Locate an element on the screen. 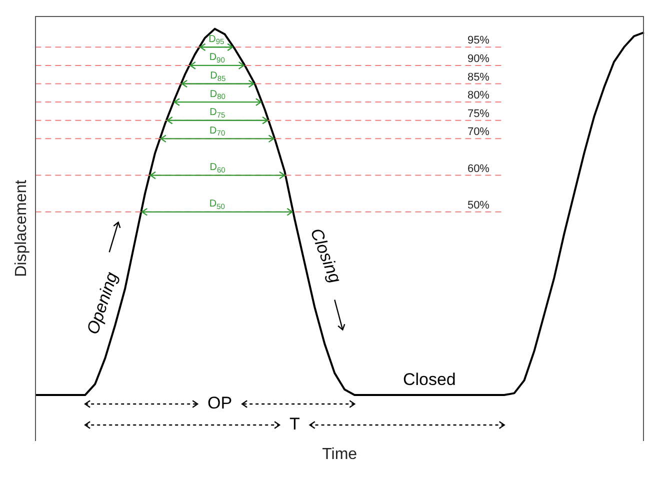  ref-line-label: 50% is located at coordinates (478, 205).